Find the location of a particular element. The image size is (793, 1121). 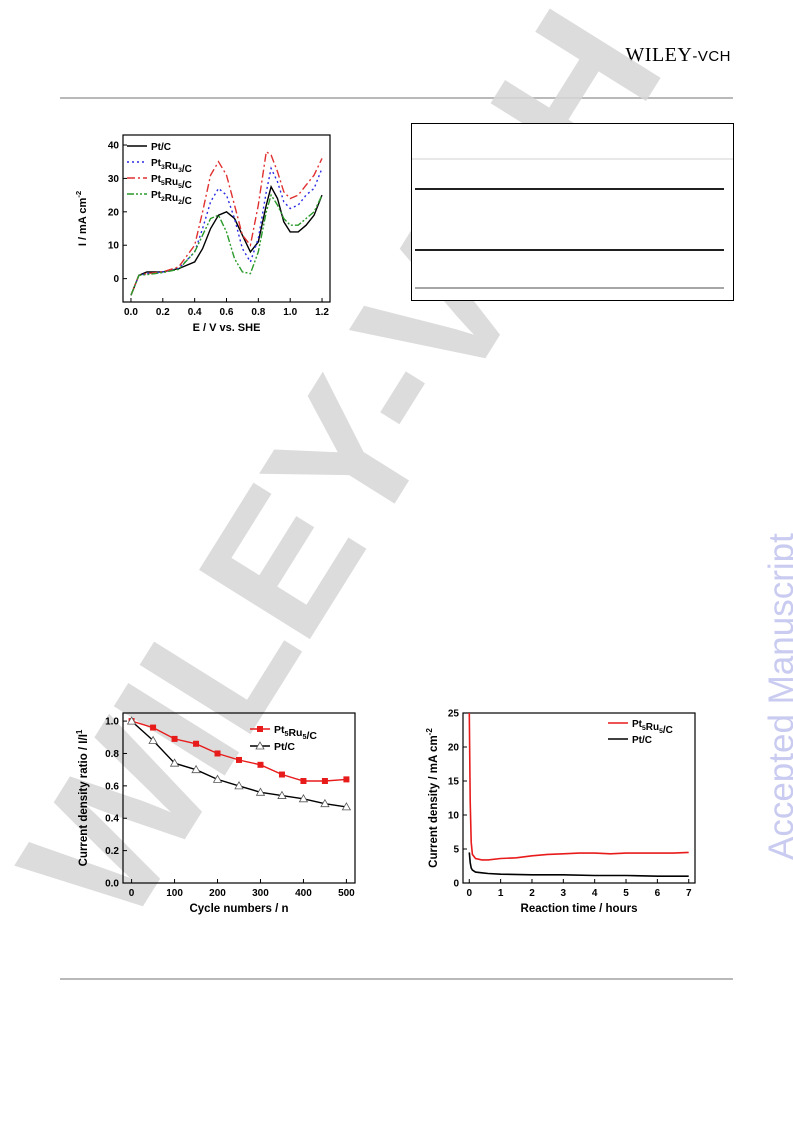

x-tick-label: 6 is located at coordinates (658, 893).